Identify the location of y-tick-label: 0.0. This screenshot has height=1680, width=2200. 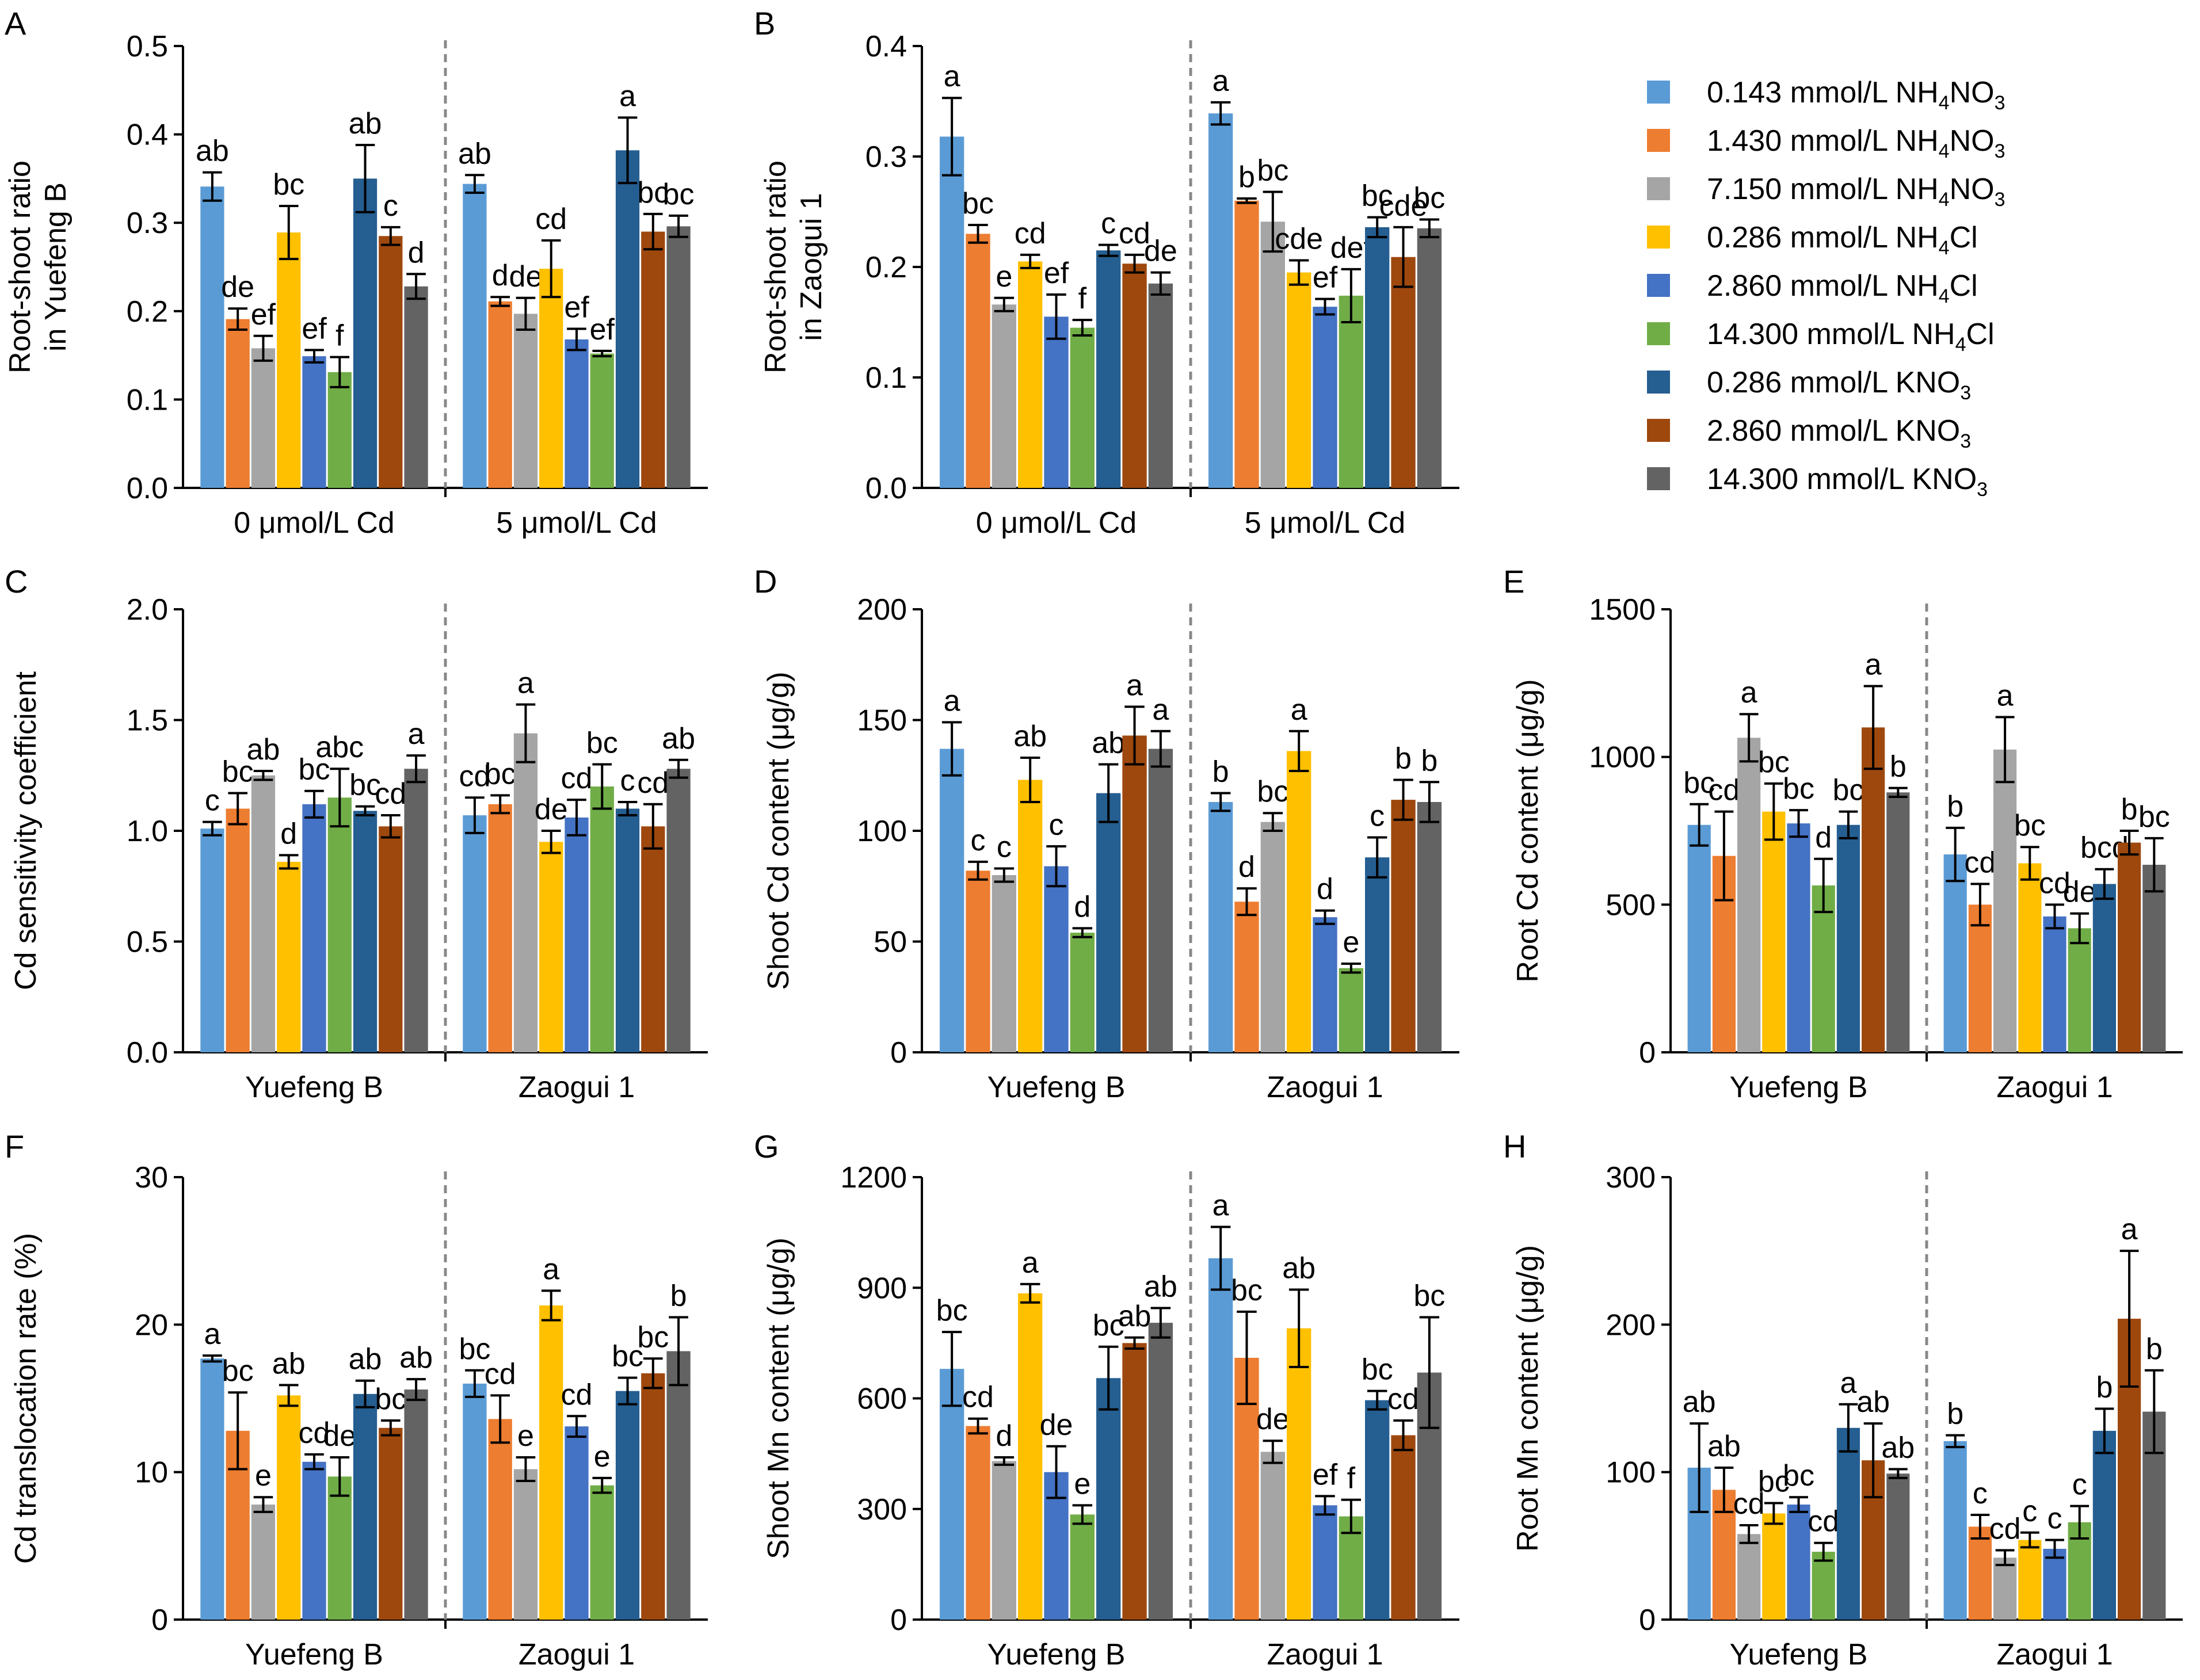
(147, 1053).